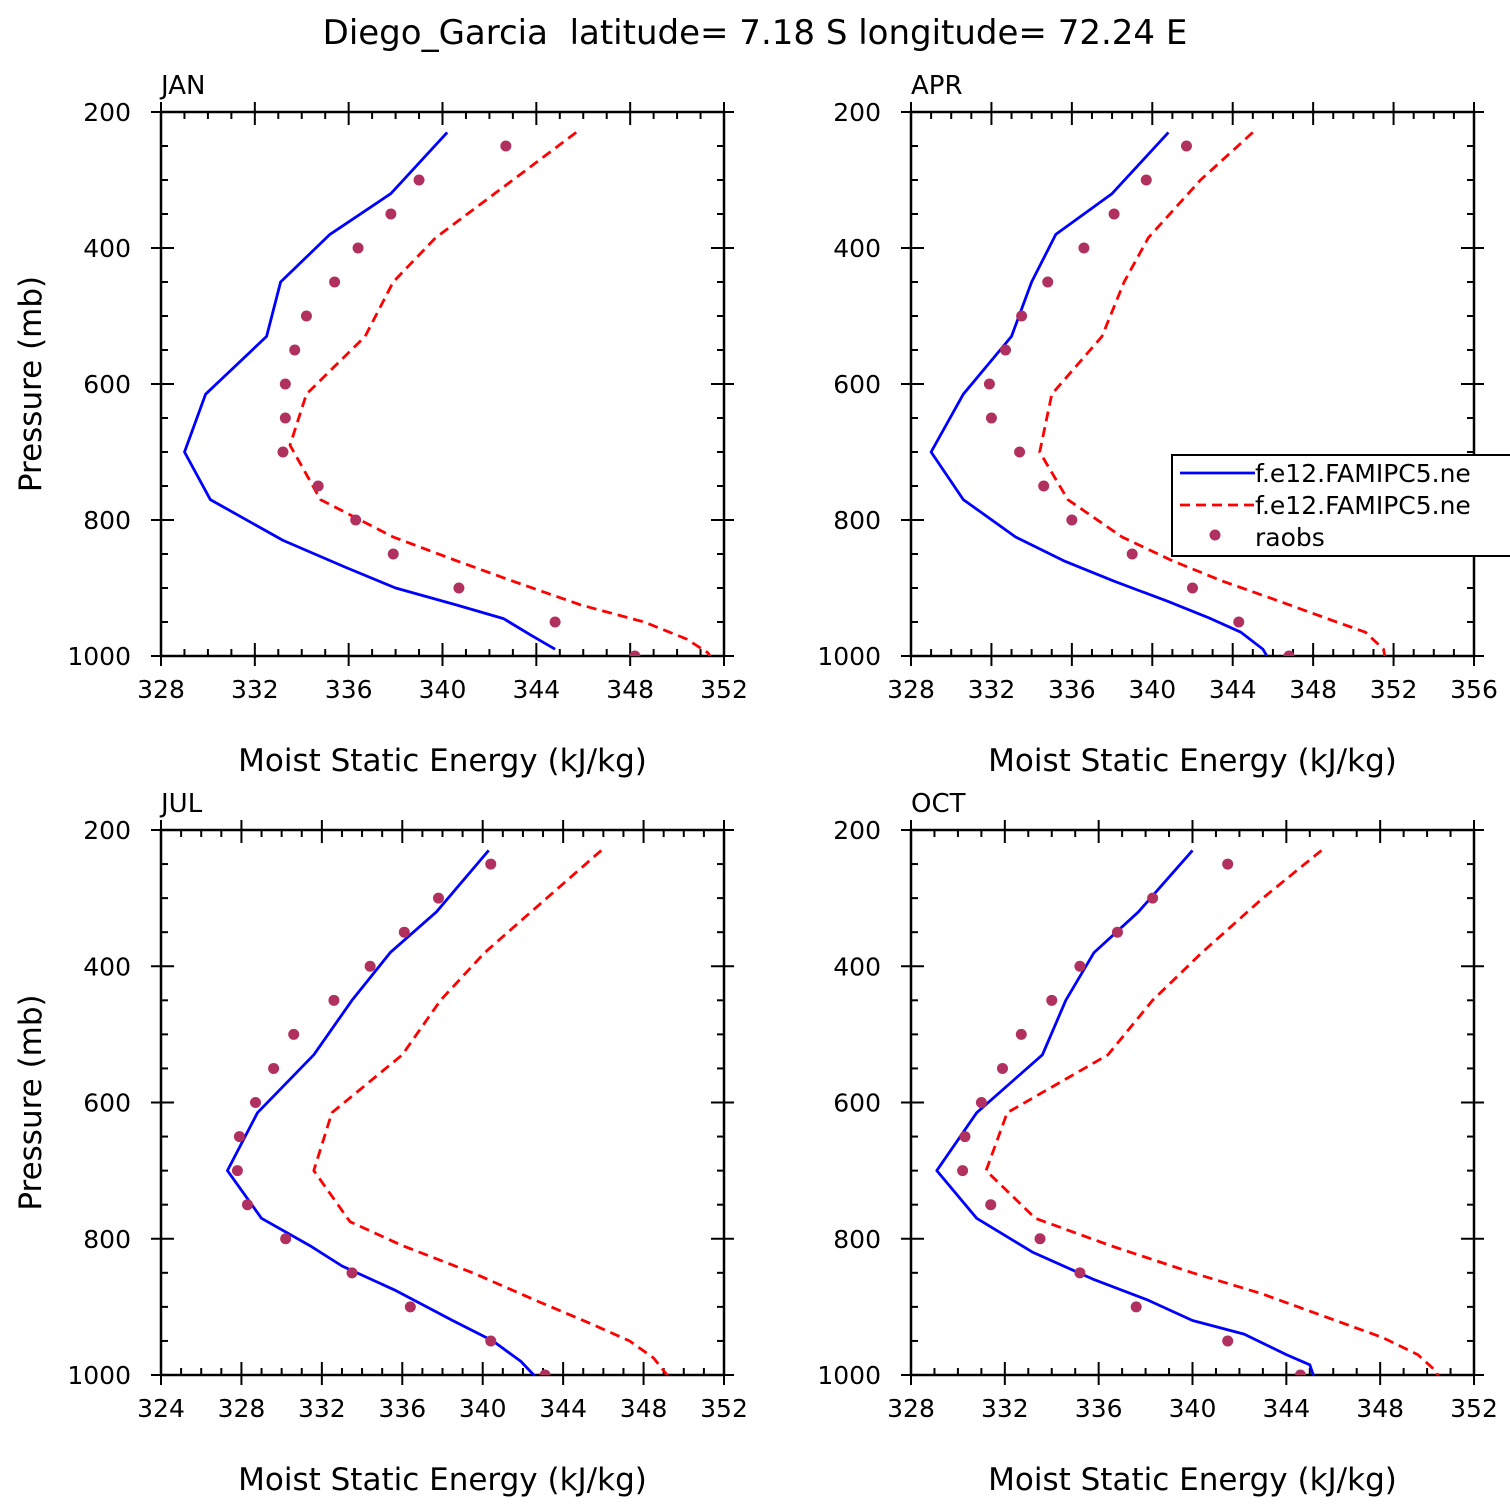  Describe the element at coordinates (1474, 689) in the screenshot. I see `x-tick-label: 356` at that location.